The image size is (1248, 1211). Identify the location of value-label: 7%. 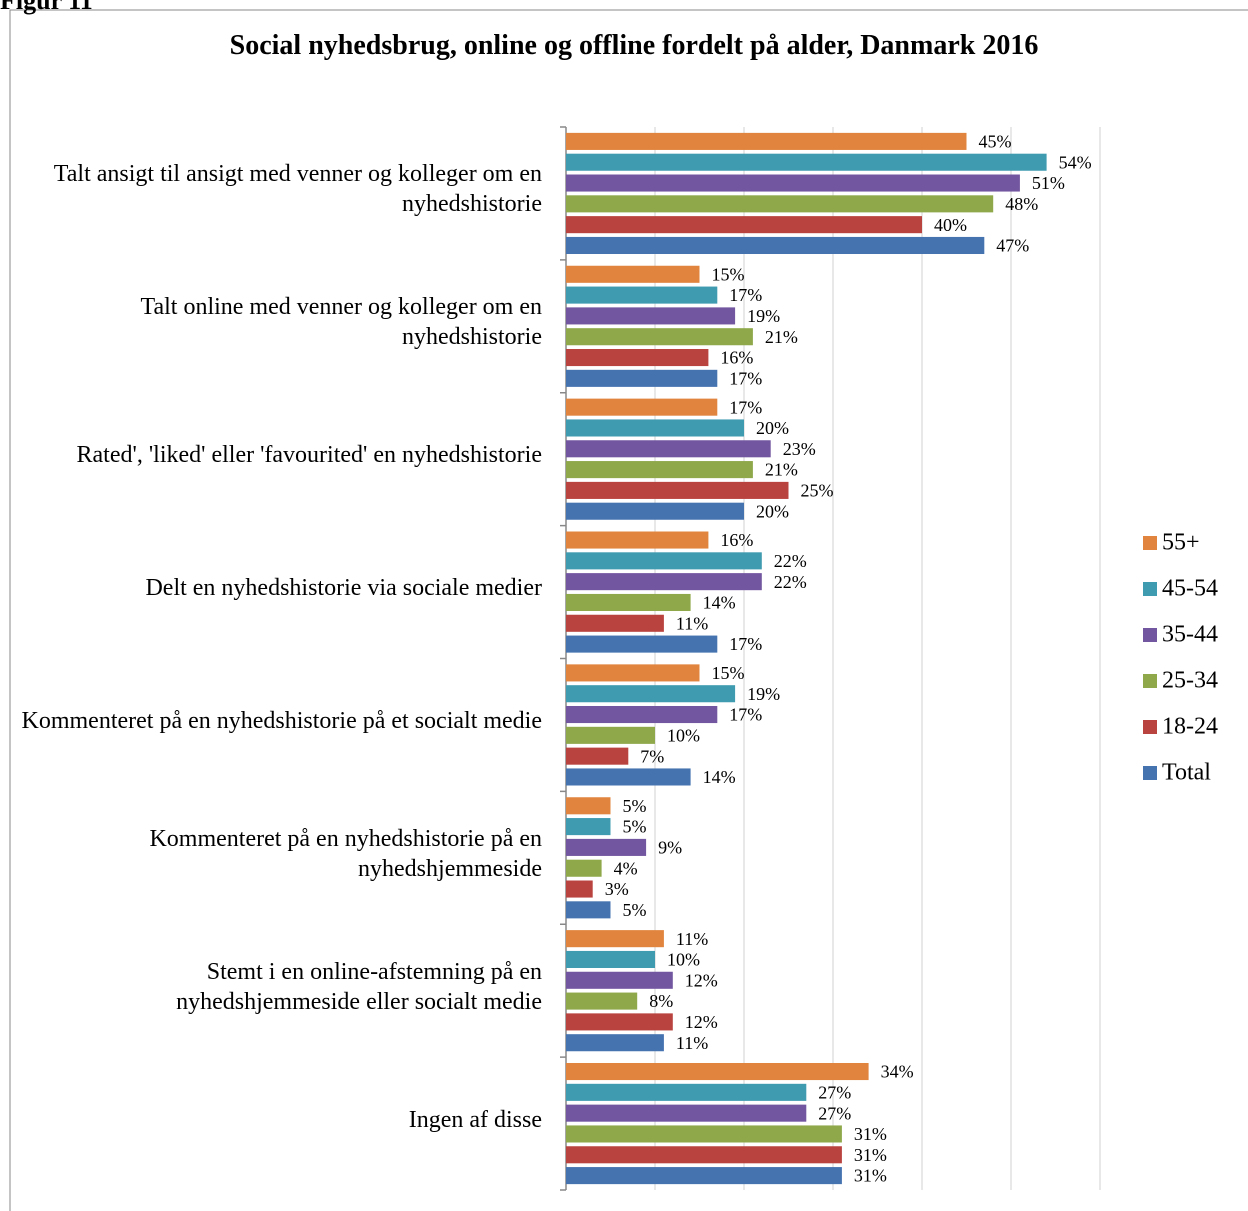
(652, 756).